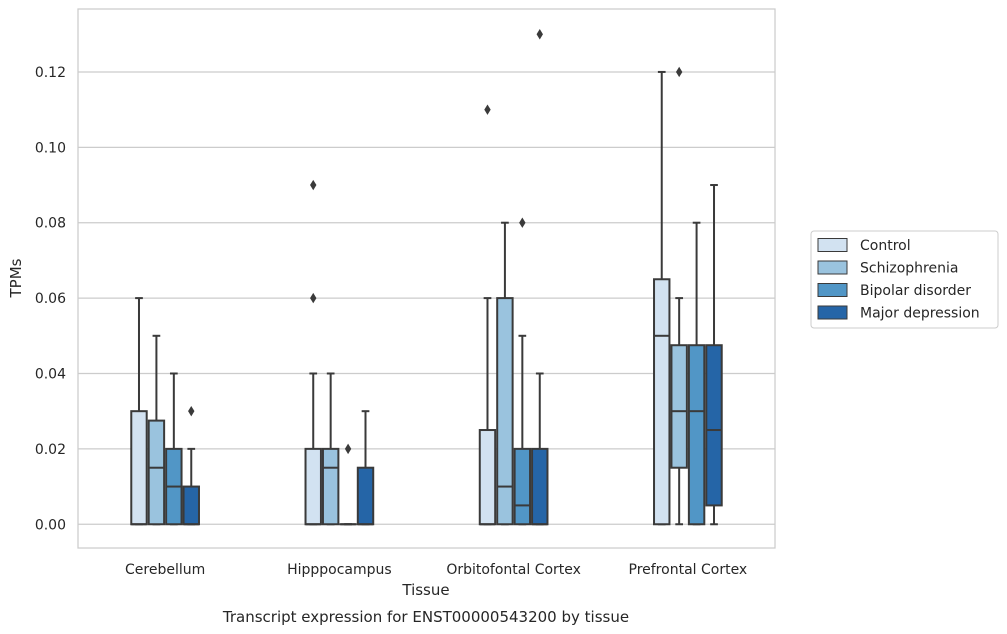  Describe the element at coordinates (165, 570) in the screenshot. I see `x-tick-label: Cerebellum` at that location.